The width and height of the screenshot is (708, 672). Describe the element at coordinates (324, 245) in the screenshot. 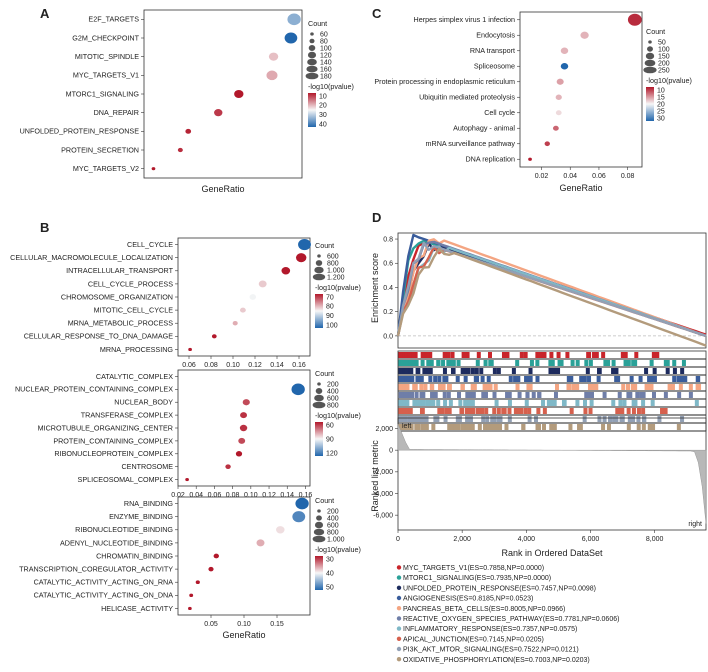

I see `size-legend-title: Count` at that location.